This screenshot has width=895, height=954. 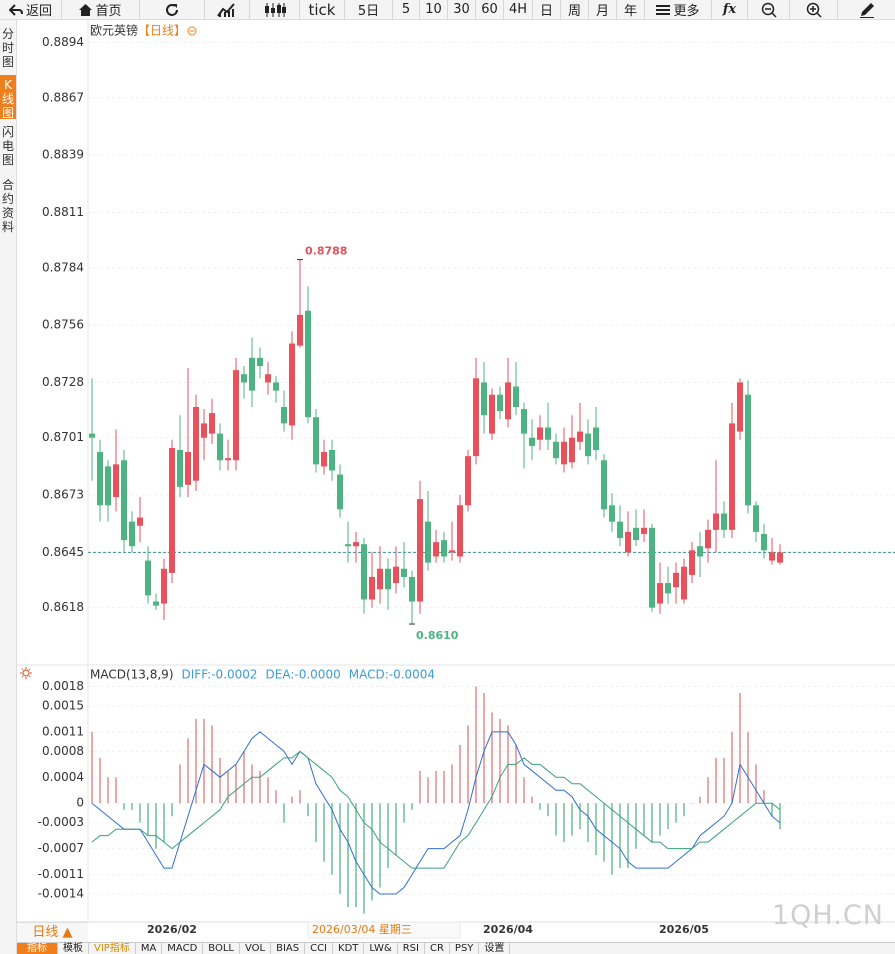 What do you see at coordinates (37, 948) in the screenshot?
I see `indicator-tab: 指标` at bounding box center [37, 948].